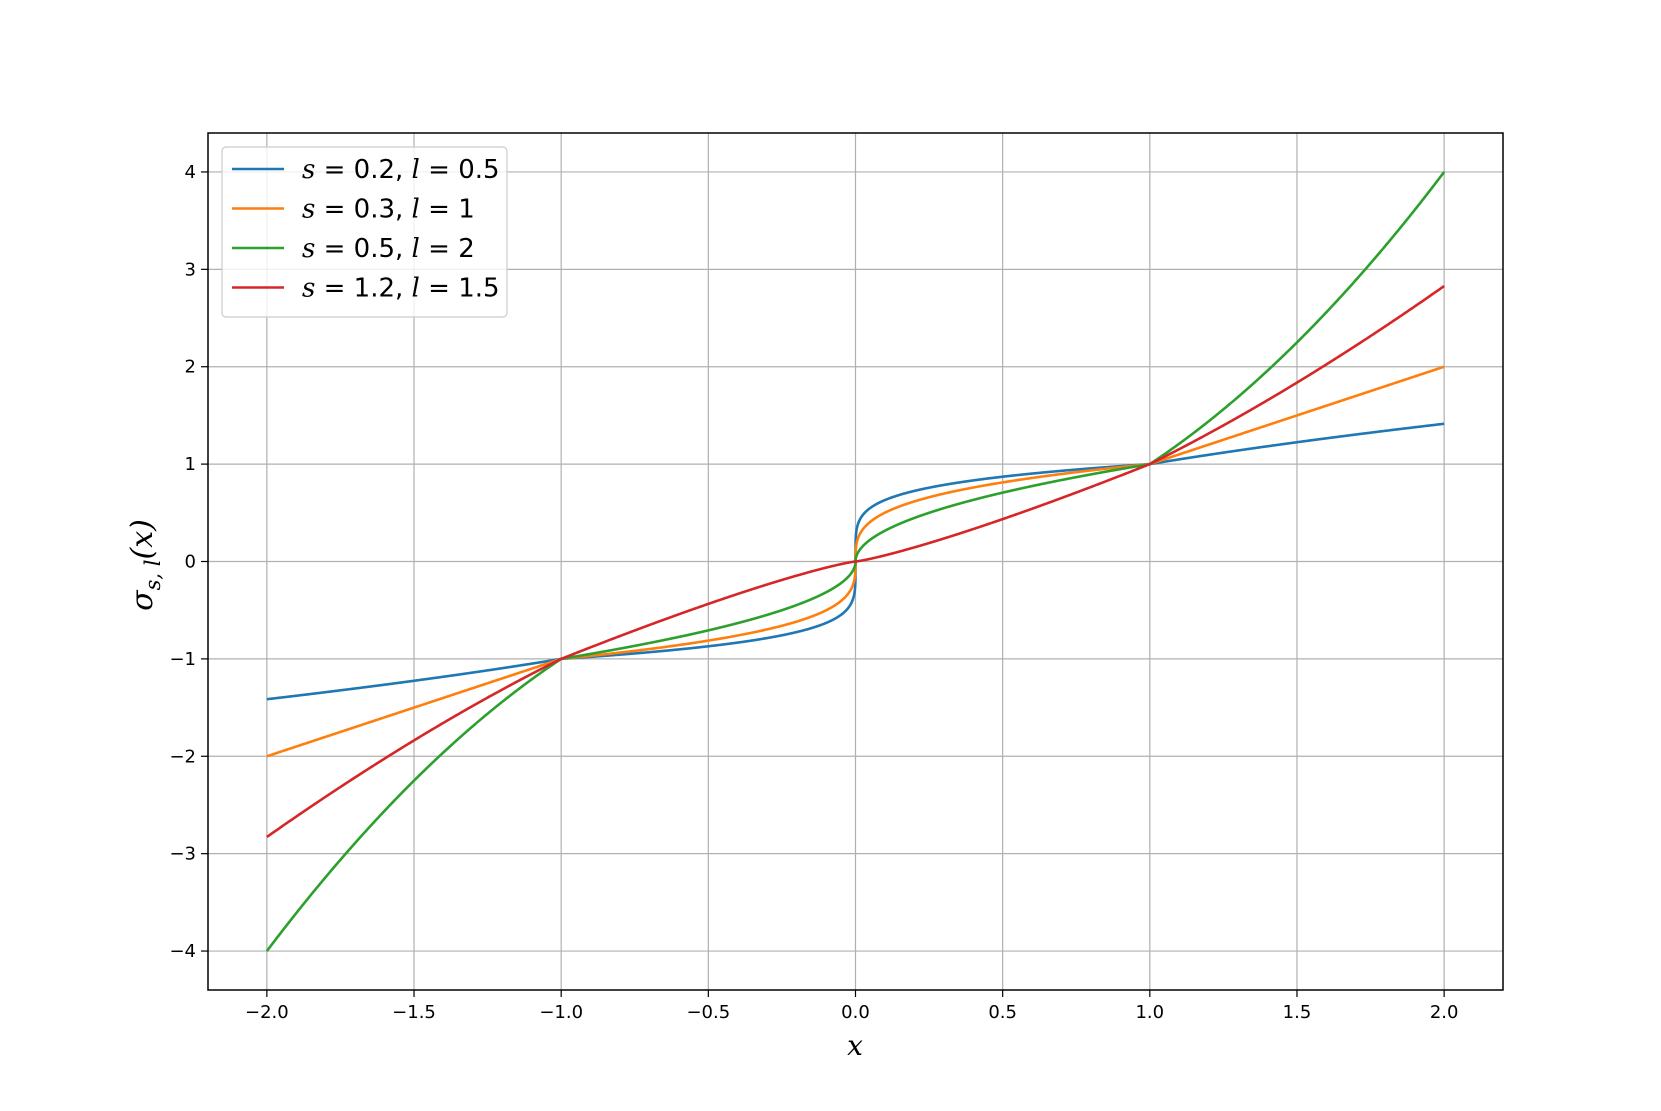  What do you see at coordinates (190, 172) in the screenshot?
I see `y-tick-label: 4` at bounding box center [190, 172].